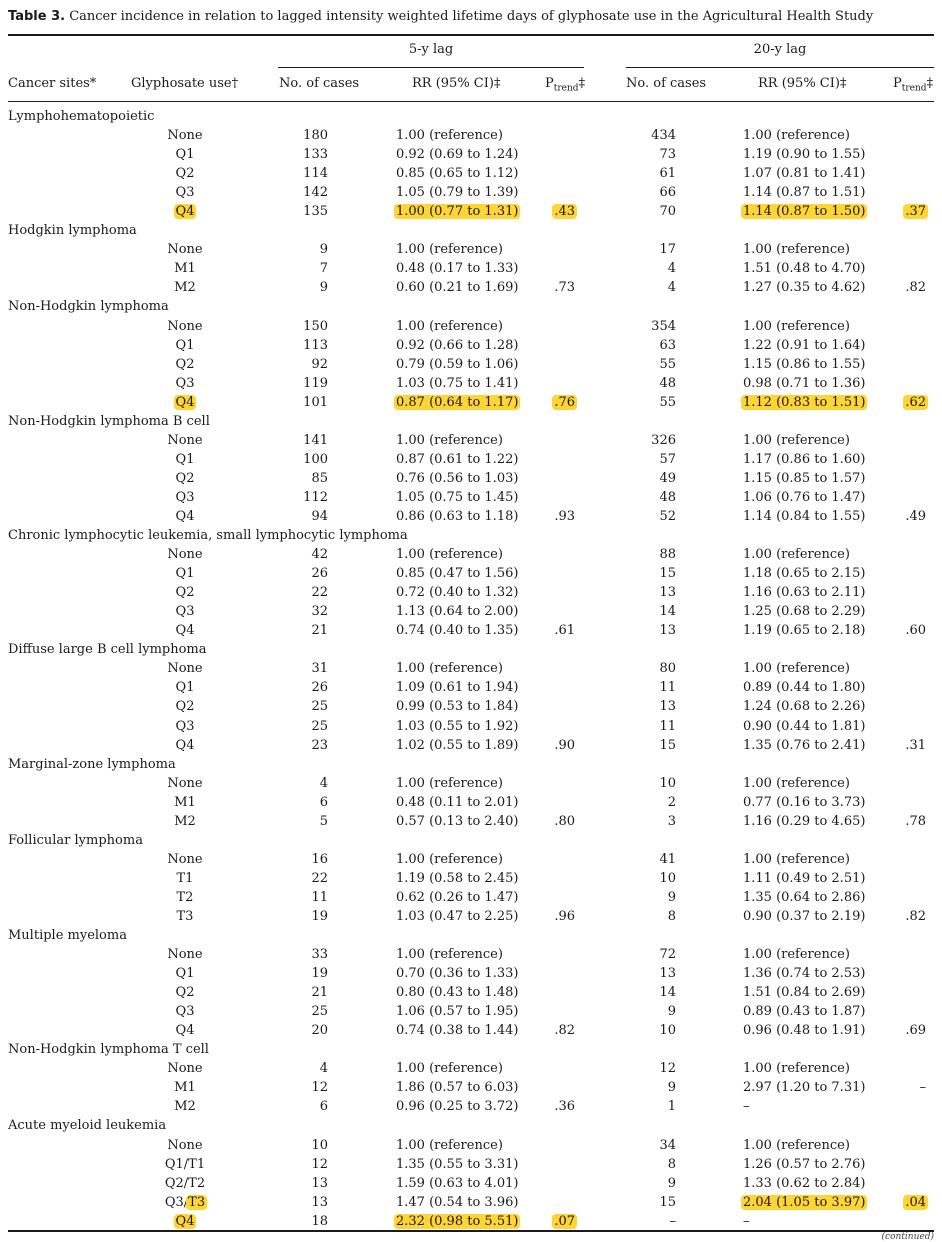  I want to click on cell-n20: 55, so click(667, 402).